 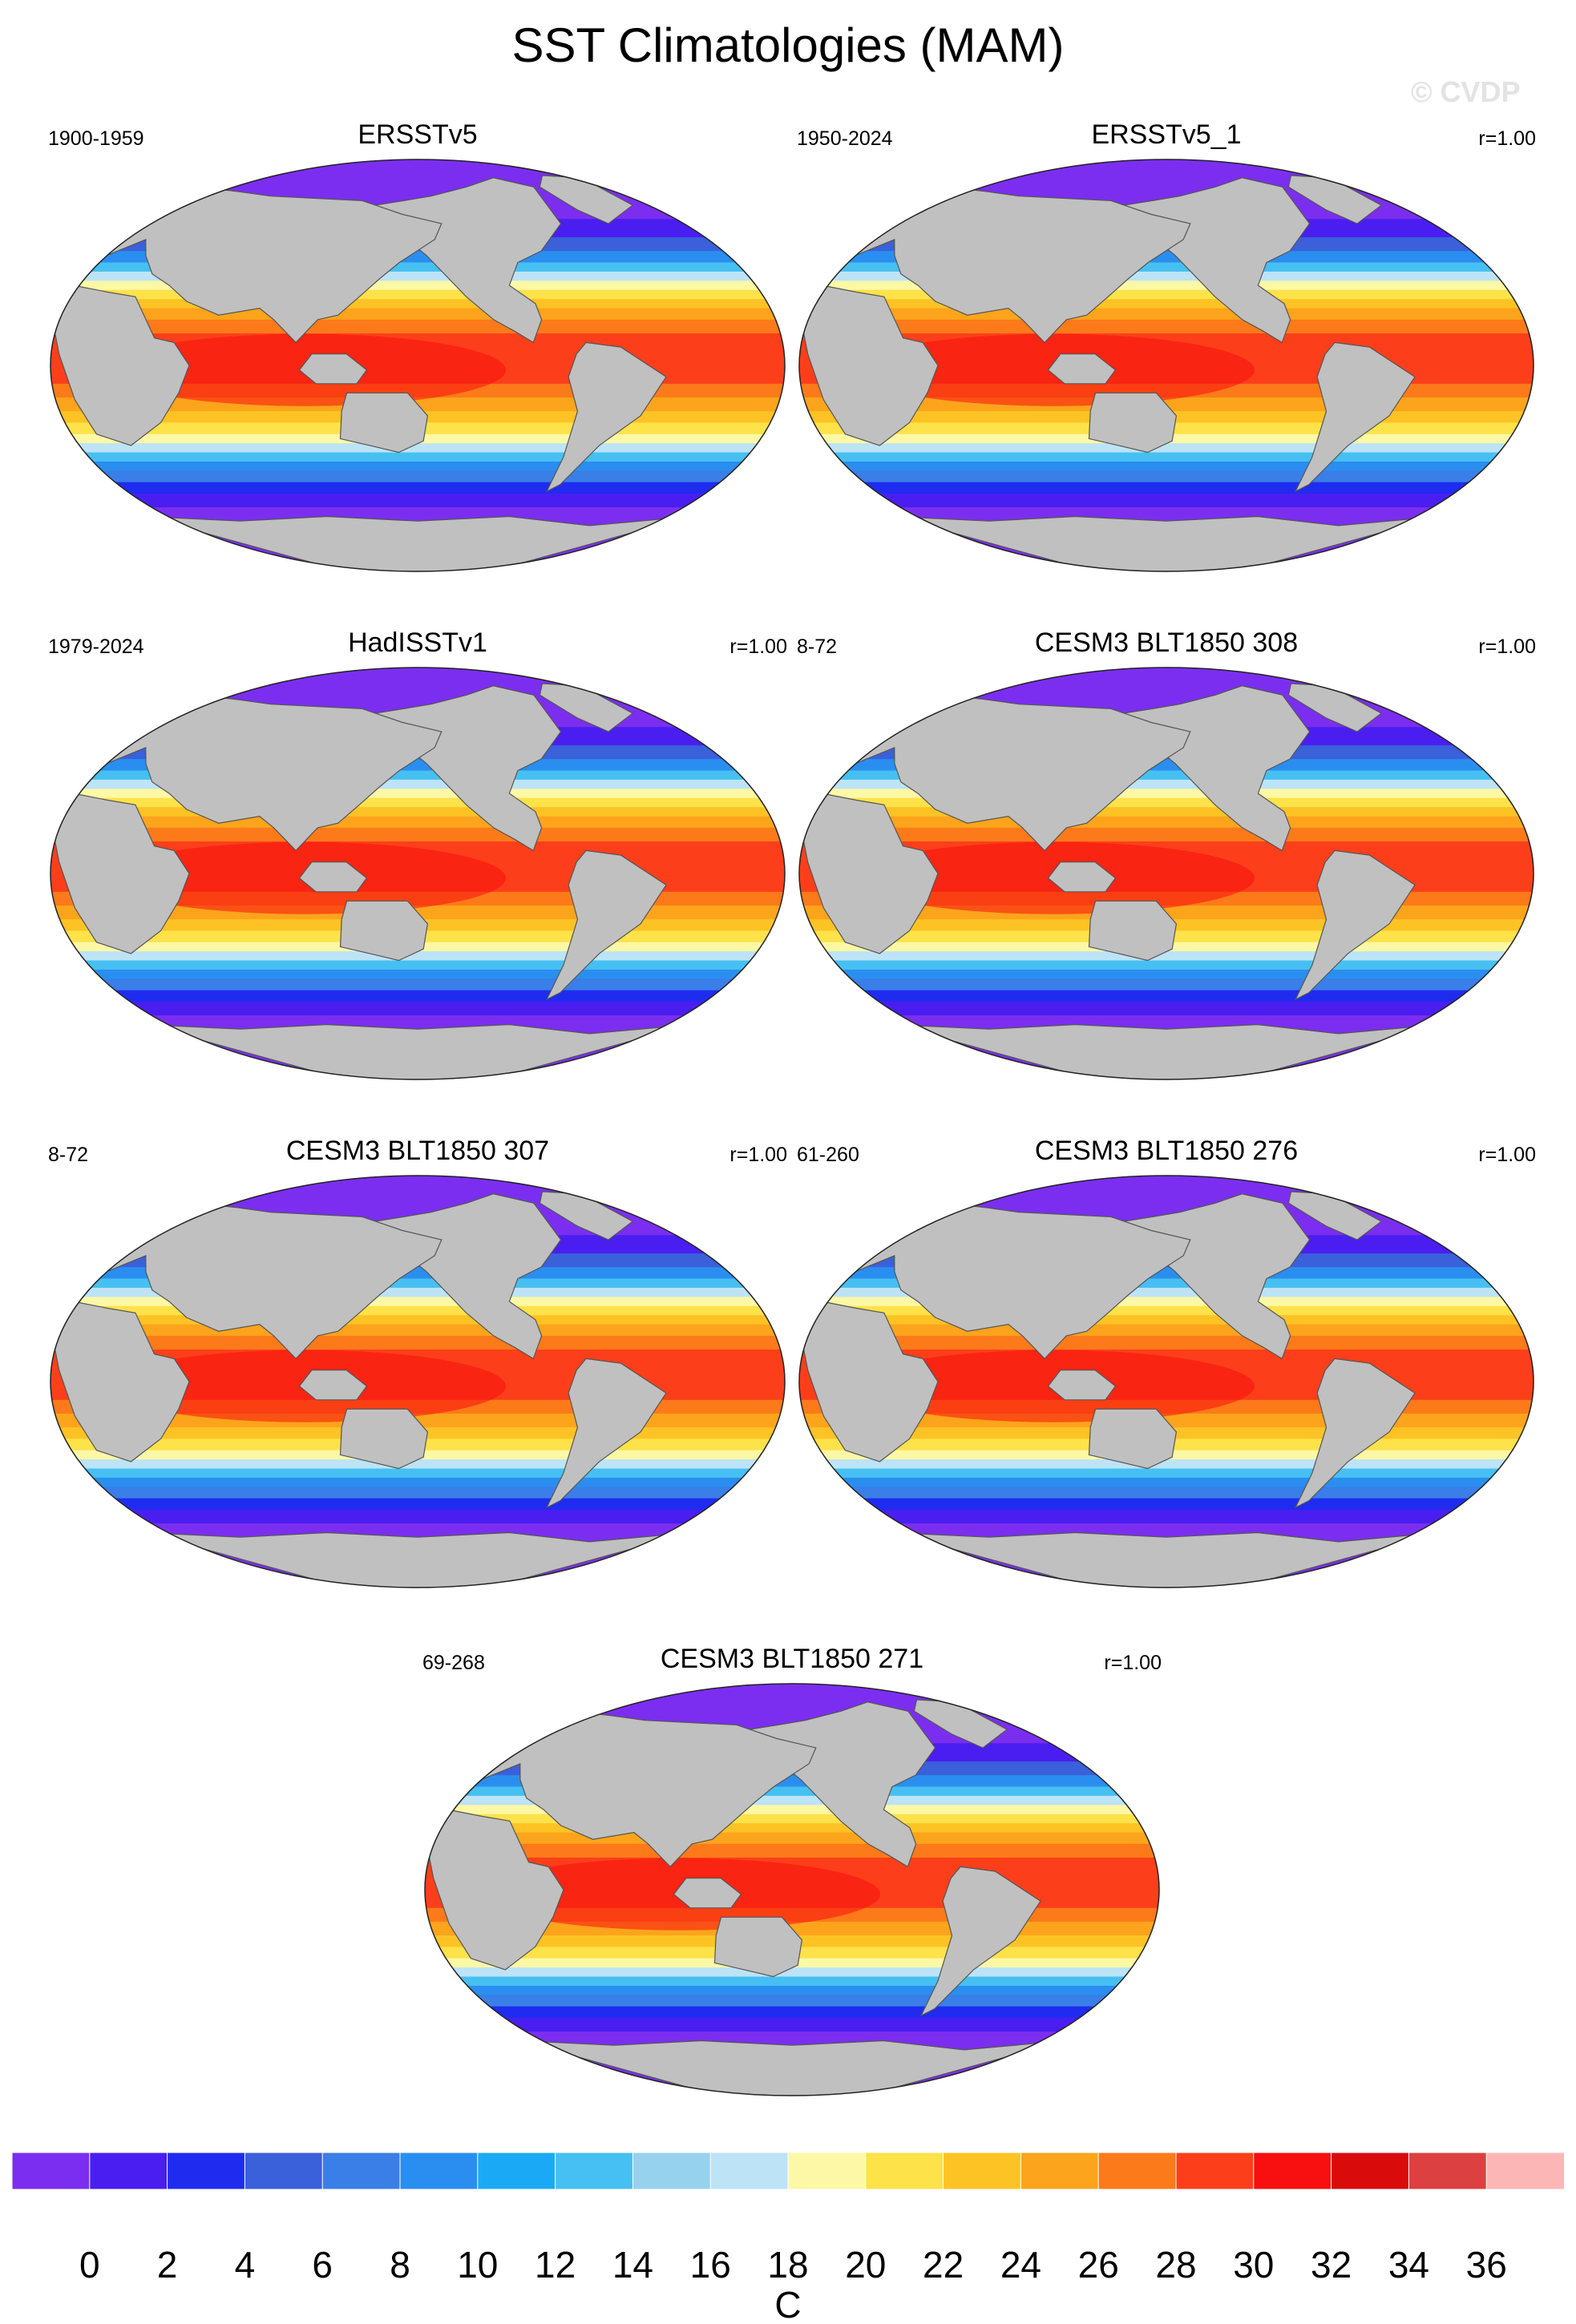 What do you see at coordinates (1466, 91) in the screenshot?
I see `cvdp-watermark: © CVDP` at bounding box center [1466, 91].